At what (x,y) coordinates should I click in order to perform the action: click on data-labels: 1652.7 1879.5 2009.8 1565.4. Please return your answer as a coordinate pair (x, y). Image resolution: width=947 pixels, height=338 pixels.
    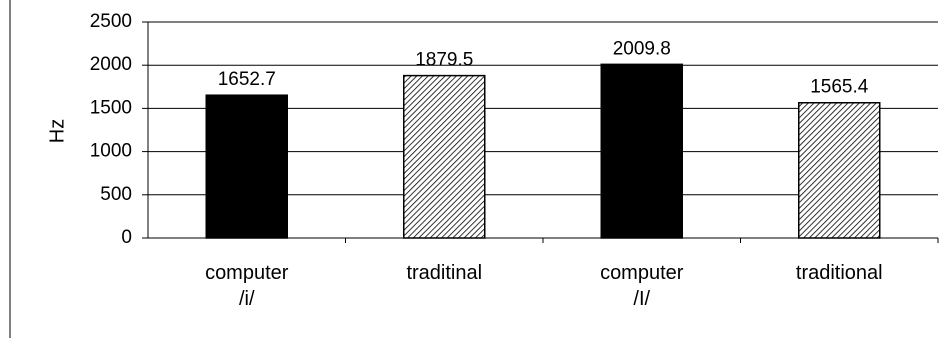
    Looking at the image, I should click on (543, 67).